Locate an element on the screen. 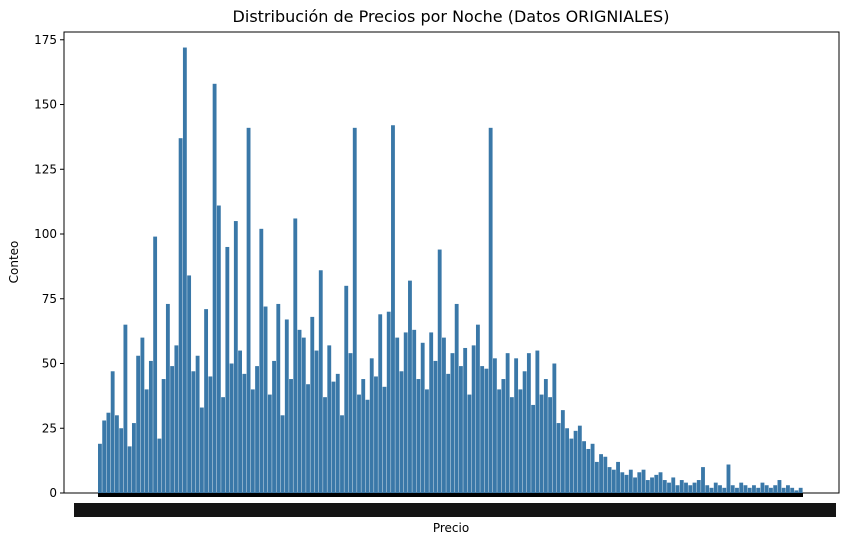 This screenshot has width=848, height=542. y-tick-label: 50 is located at coordinates (49, 364).